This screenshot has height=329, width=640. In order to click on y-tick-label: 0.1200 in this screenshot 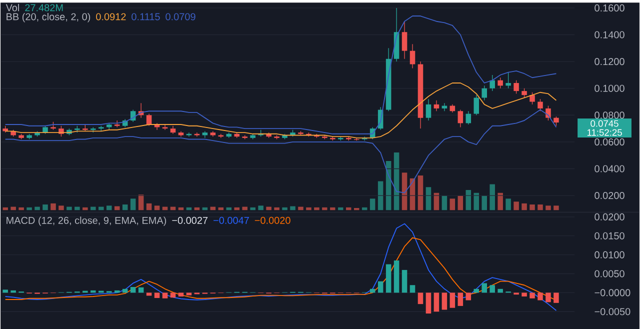, I will do `click(609, 62)`.